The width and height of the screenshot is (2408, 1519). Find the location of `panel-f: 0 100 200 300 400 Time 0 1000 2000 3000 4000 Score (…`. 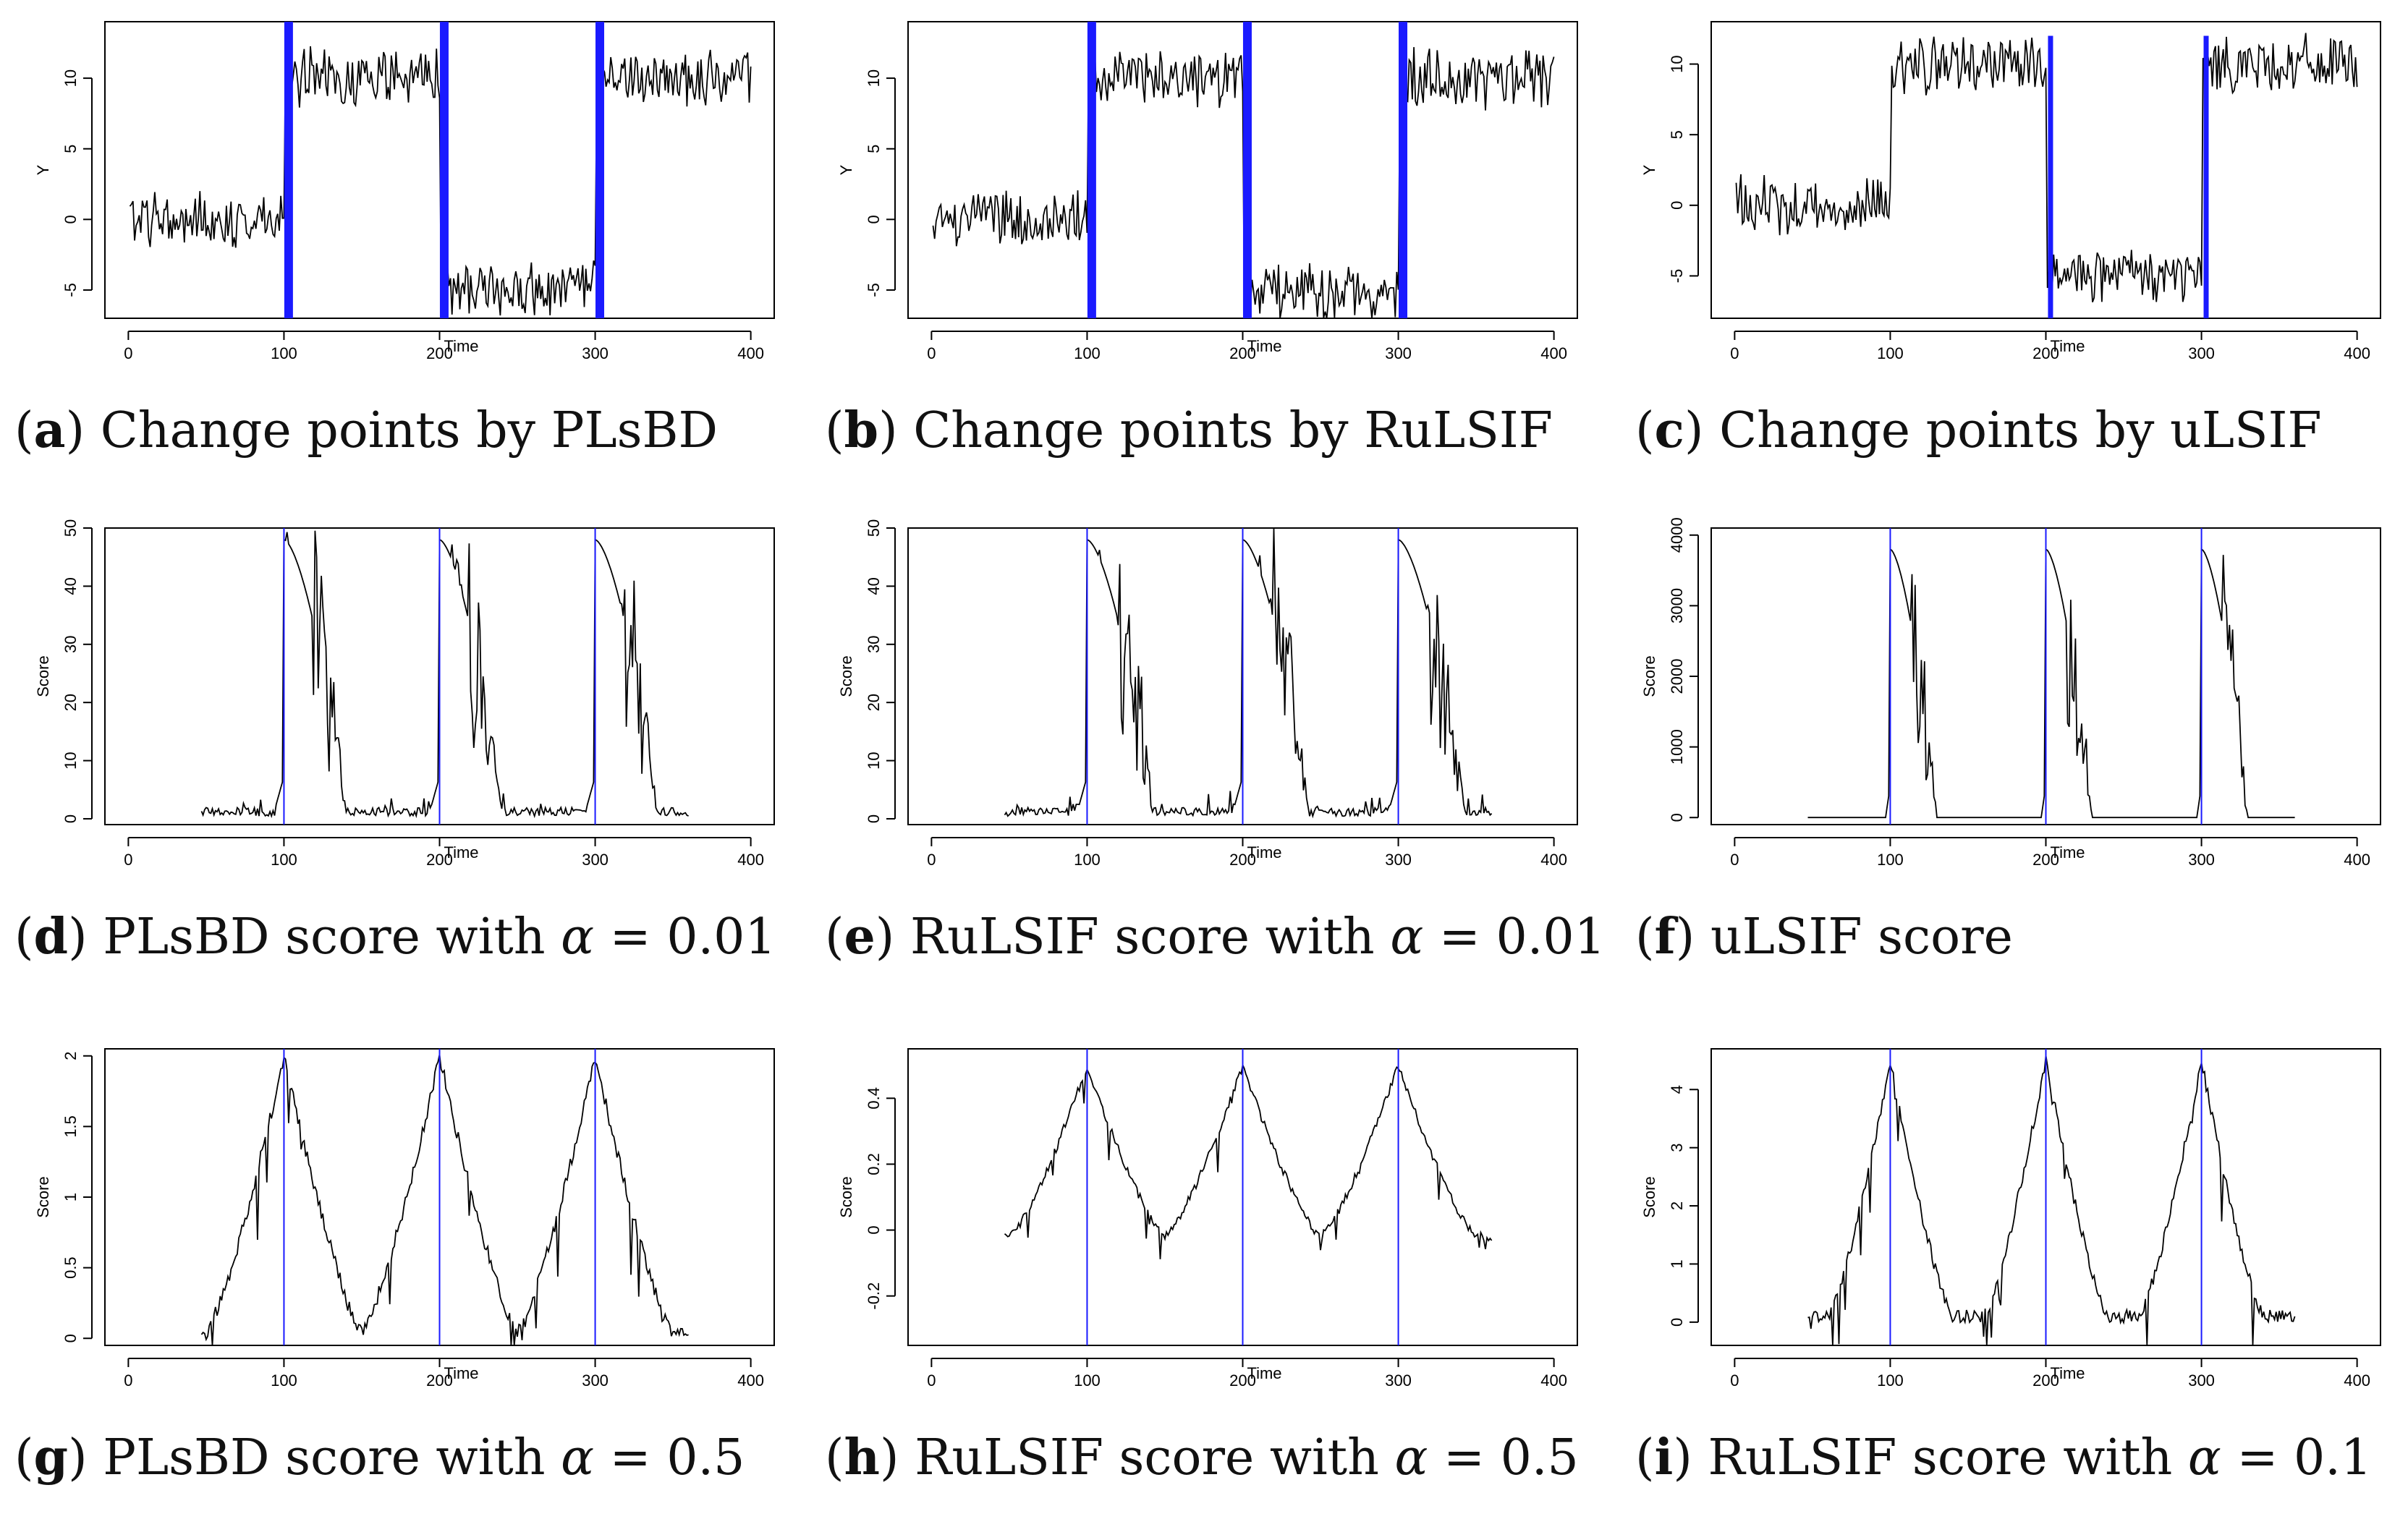

panel-f: 0 100 200 300 400 Time 0 1000 2000 3000 4000 Score (… is located at coordinates (2004, 752).